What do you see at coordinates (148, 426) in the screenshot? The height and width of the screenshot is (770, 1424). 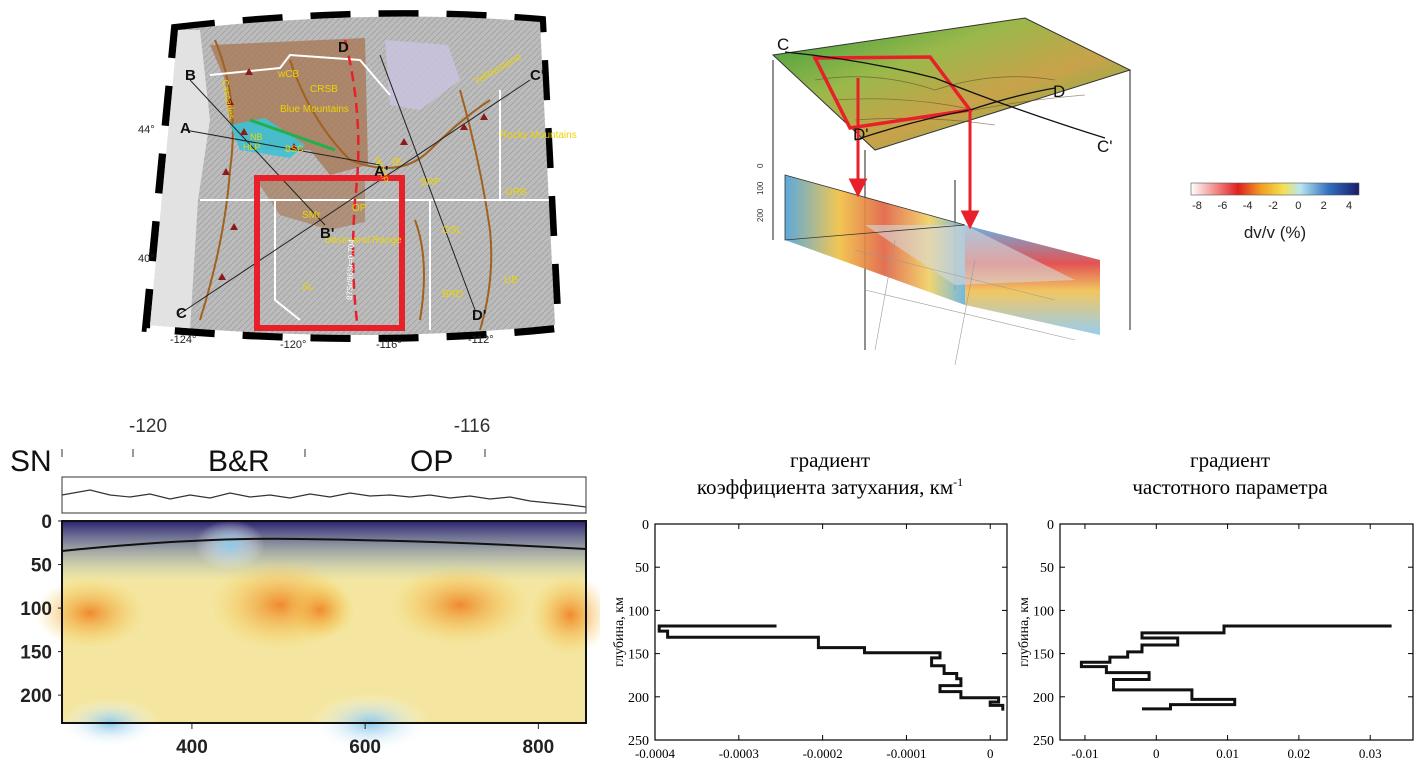 I see `top-tick: -120` at bounding box center [148, 426].